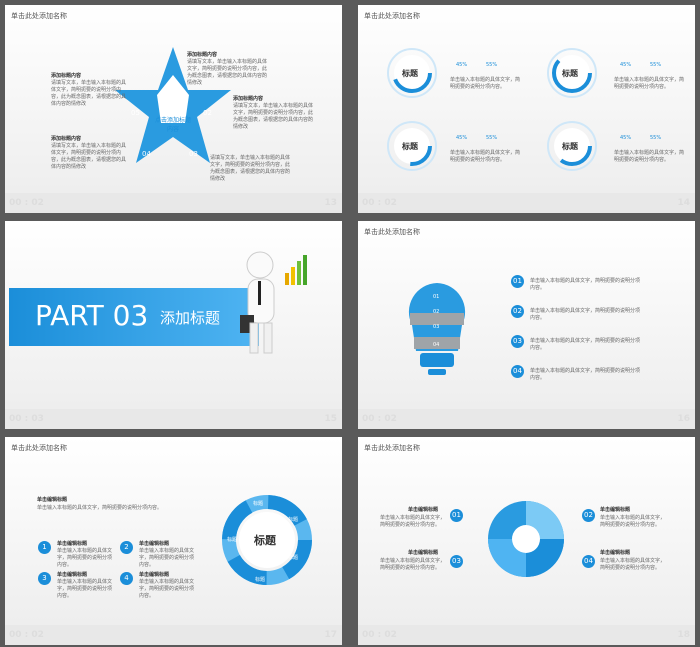 The height and width of the screenshot is (647, 700). I want to click on bulb-diagram, so click(437, 329).